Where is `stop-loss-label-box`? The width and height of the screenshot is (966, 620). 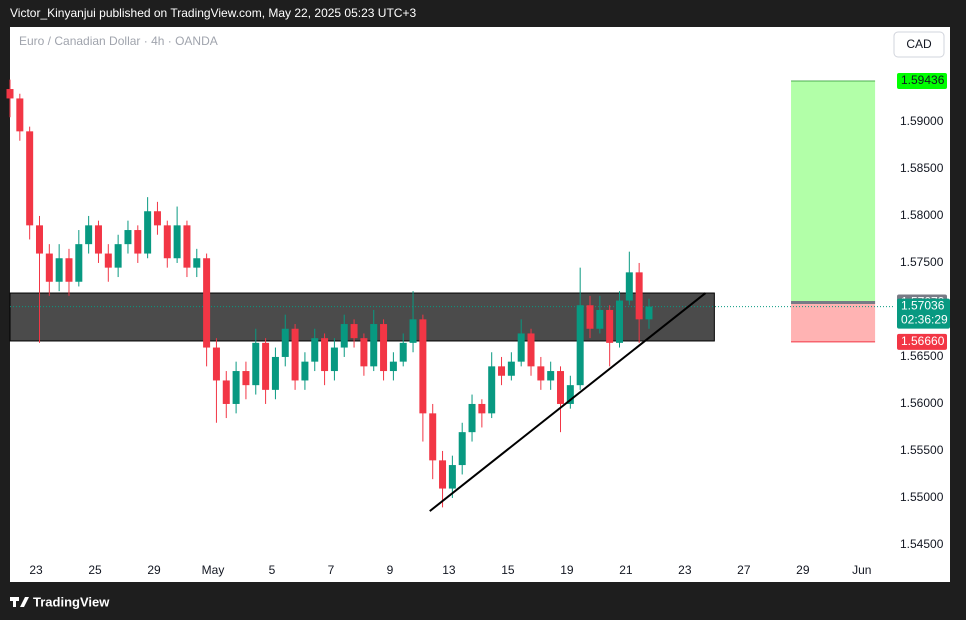 stop-loss-label-box is located at coordinates (922, 341).